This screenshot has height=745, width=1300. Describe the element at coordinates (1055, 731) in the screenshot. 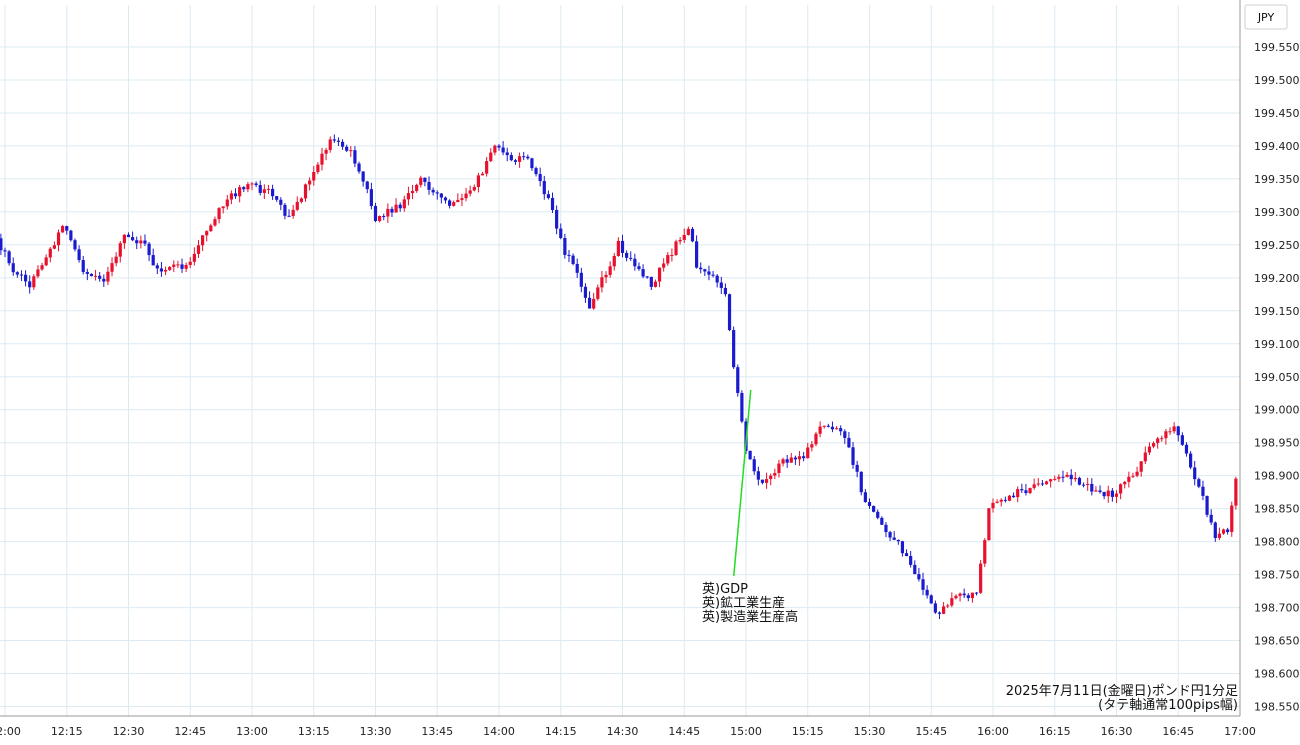

I see `time-tick-label: 16:15` at that location.